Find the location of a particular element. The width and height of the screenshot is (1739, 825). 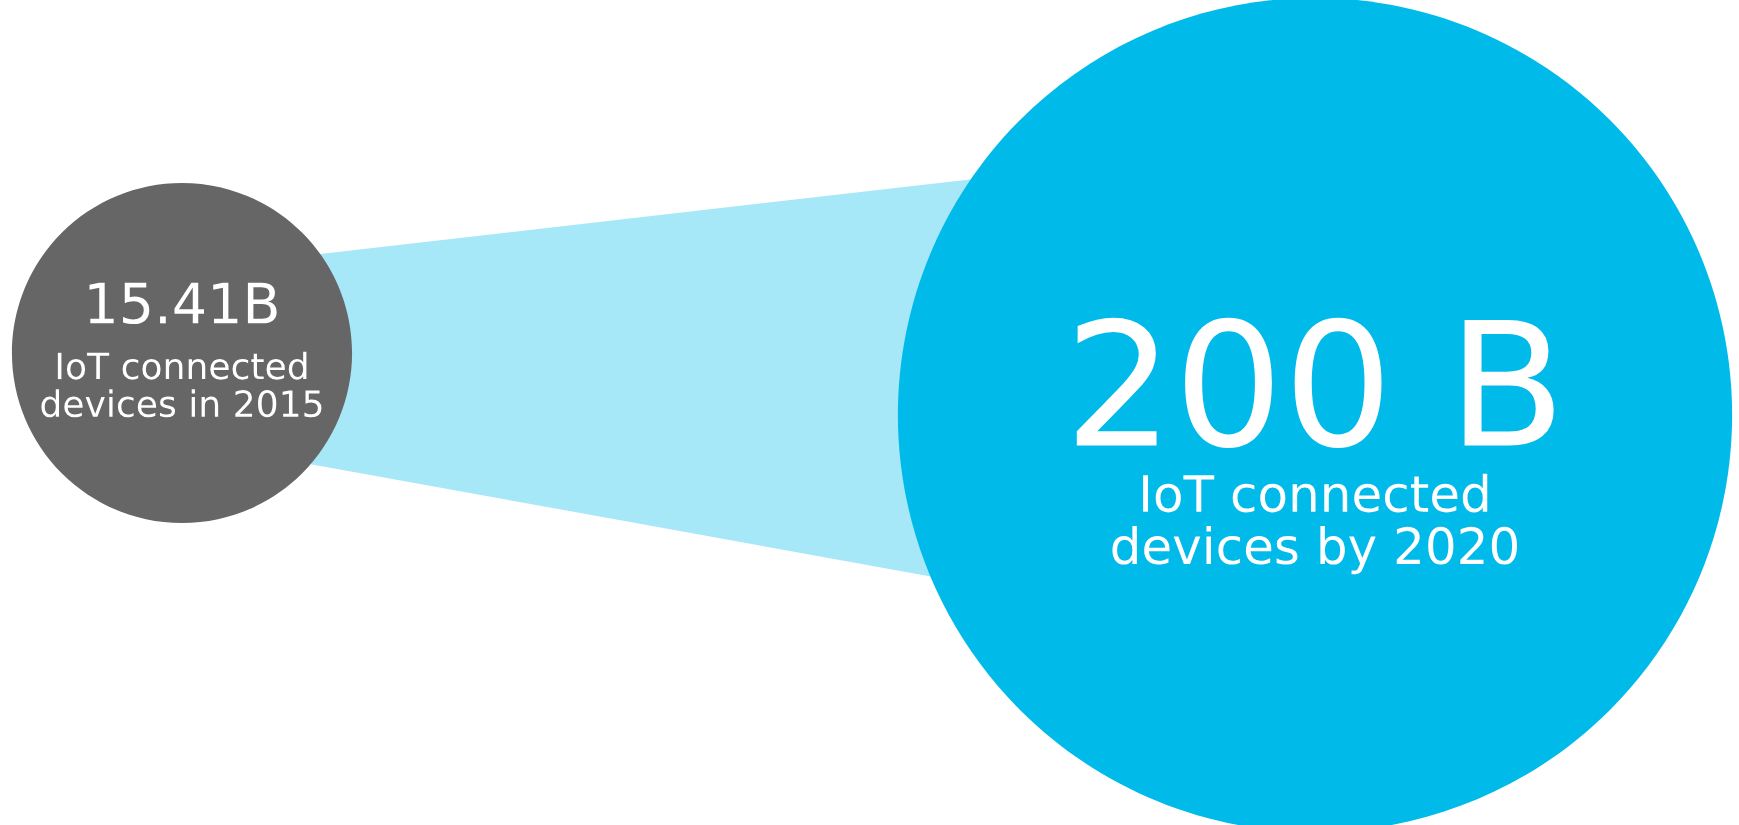

category-label: IoT connected devices by 2020 is located at coordinates (1314, 524).